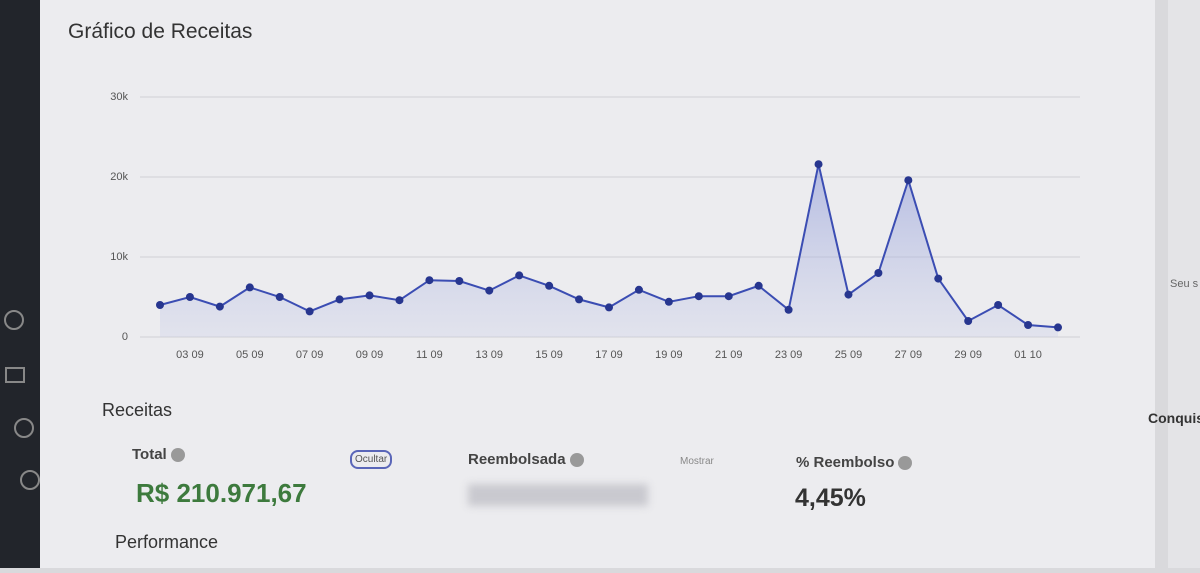  What do you see at coordinates (119, 257) in the screenshot?
I see `y-tick-label: 10k` at bounding box center [119, 257].